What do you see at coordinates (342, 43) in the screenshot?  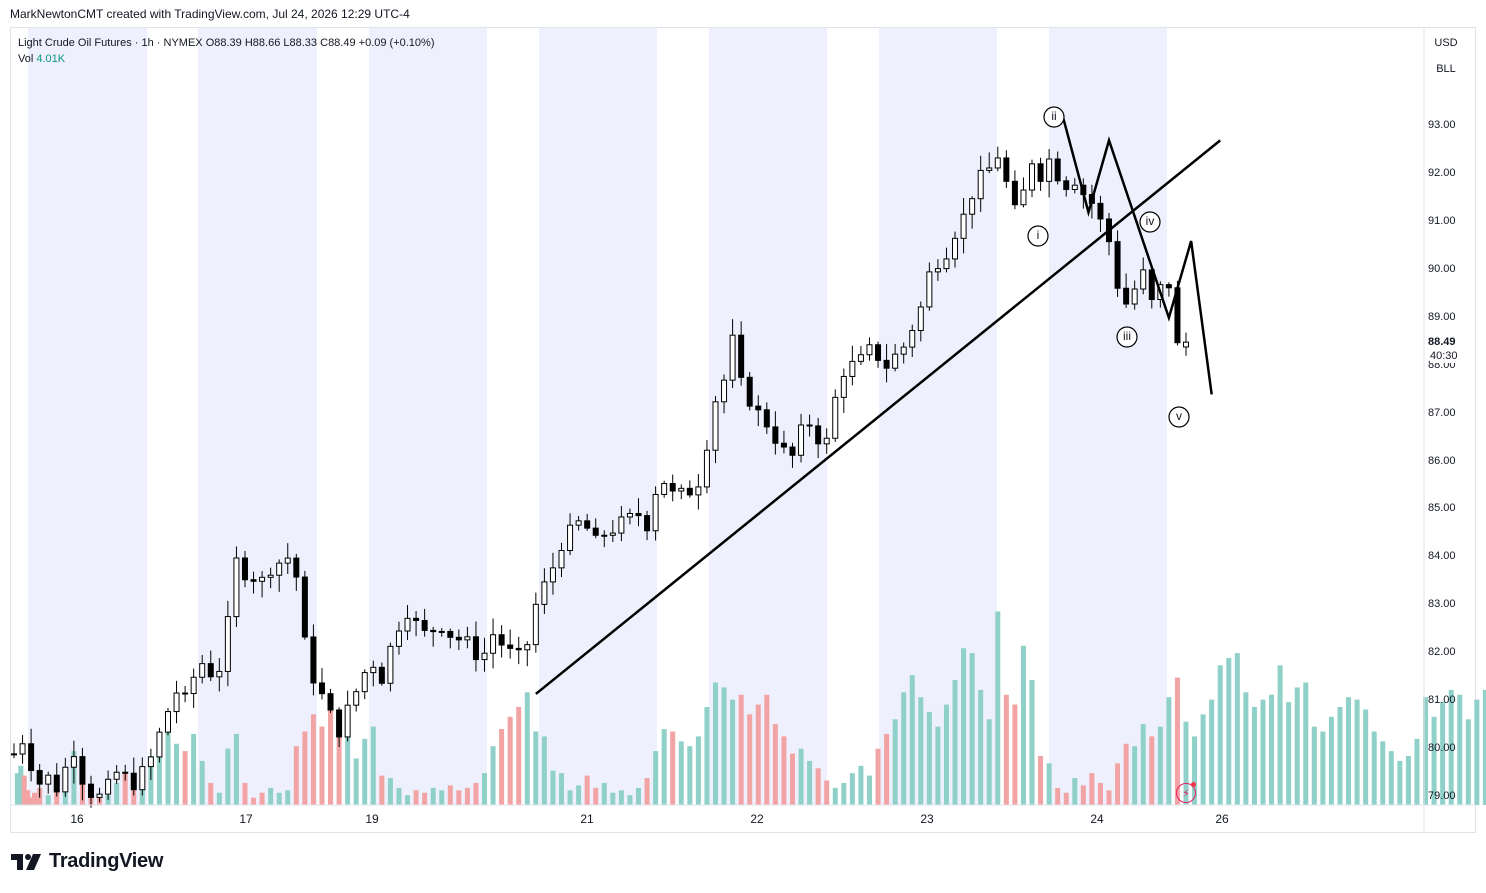 I see `close-value: 88.49` at bounding box center [342, 43].